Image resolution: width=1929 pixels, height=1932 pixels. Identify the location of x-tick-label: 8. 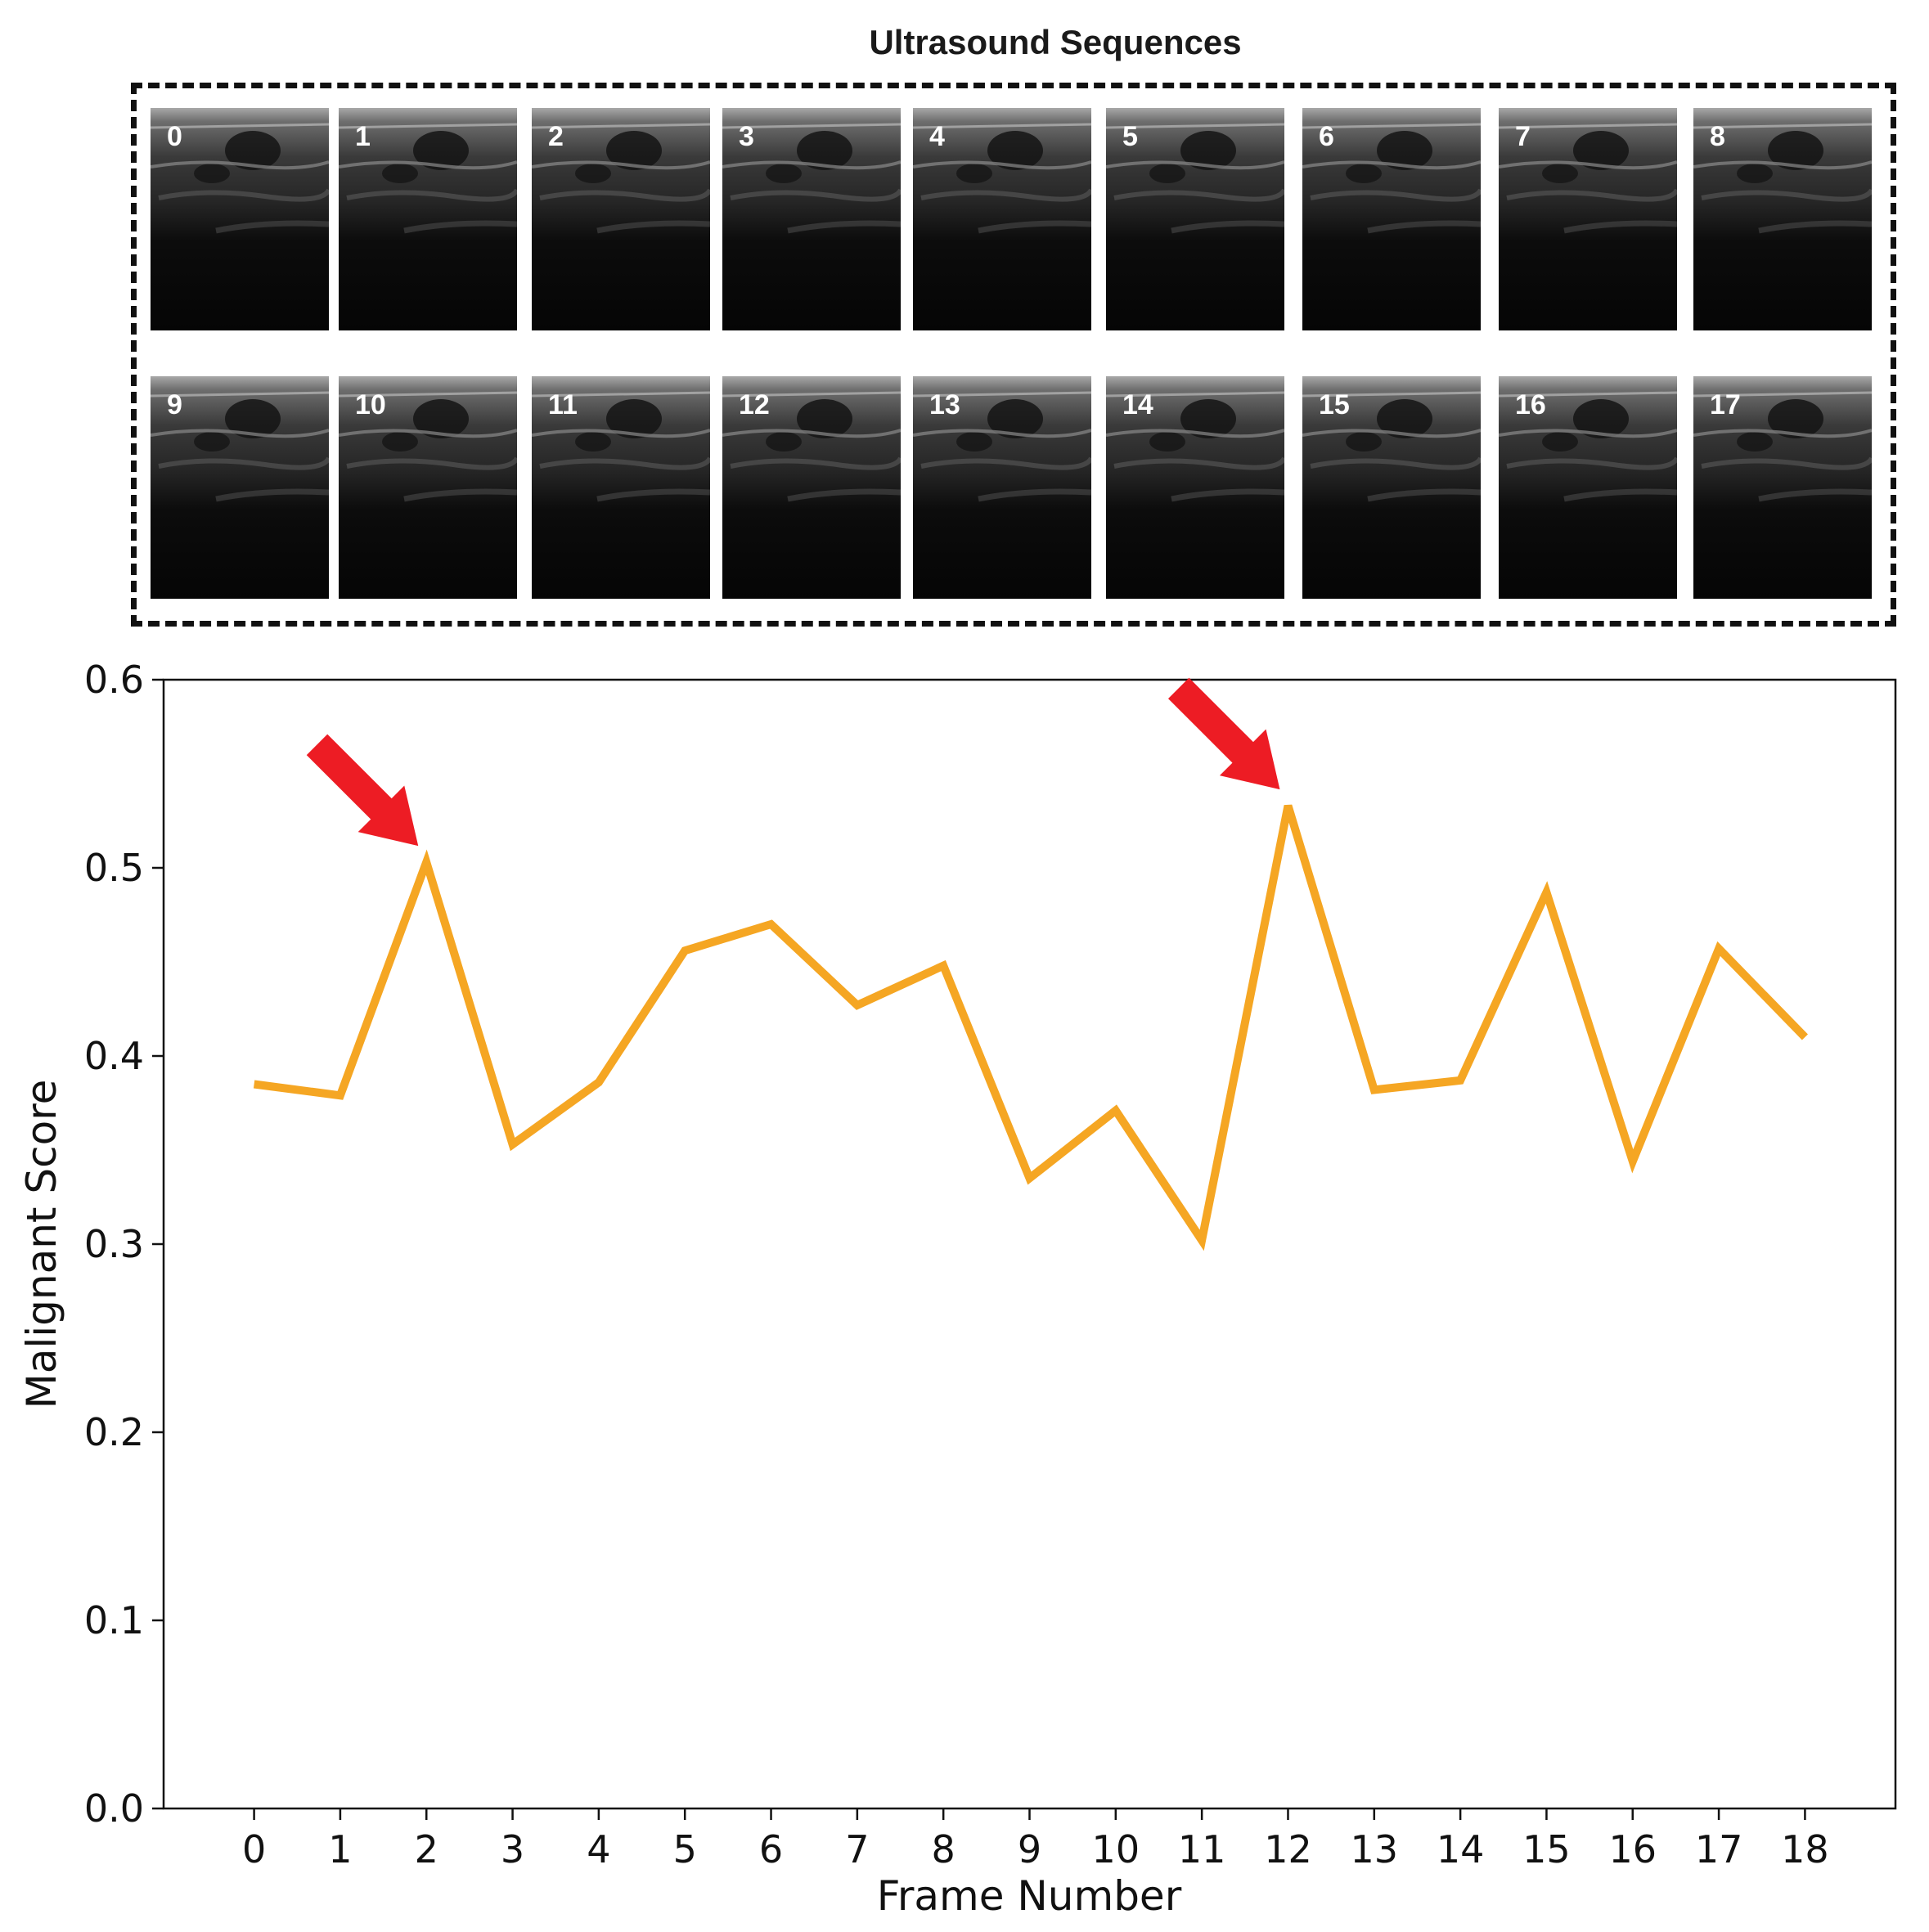
(944, 1849).